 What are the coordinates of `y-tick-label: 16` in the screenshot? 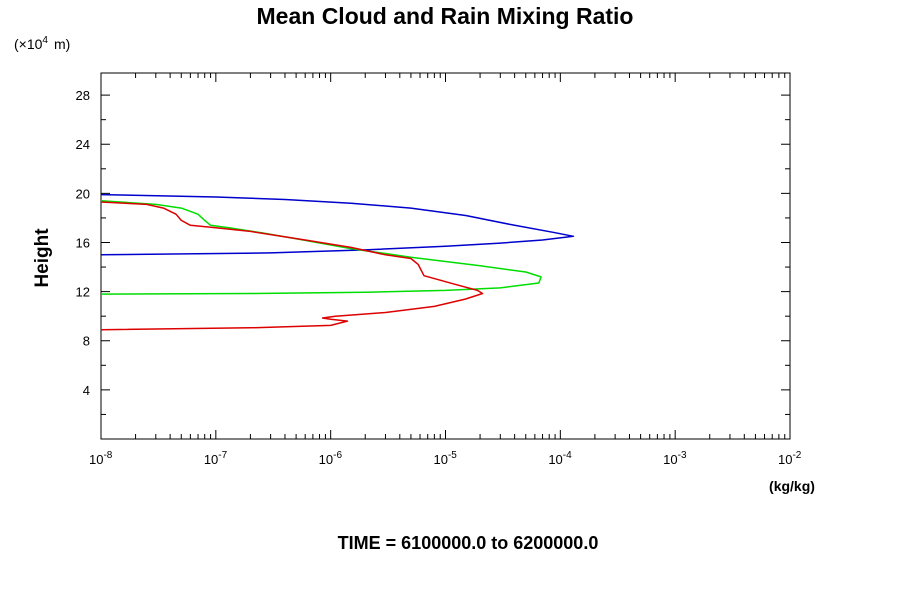 It's located at (83, 242).